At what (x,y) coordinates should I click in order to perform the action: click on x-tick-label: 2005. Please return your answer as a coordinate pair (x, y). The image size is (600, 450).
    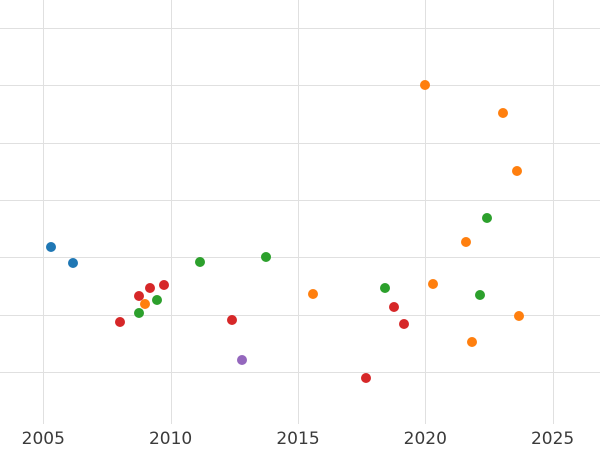
    Looking at the image, I should click on (43, 439).